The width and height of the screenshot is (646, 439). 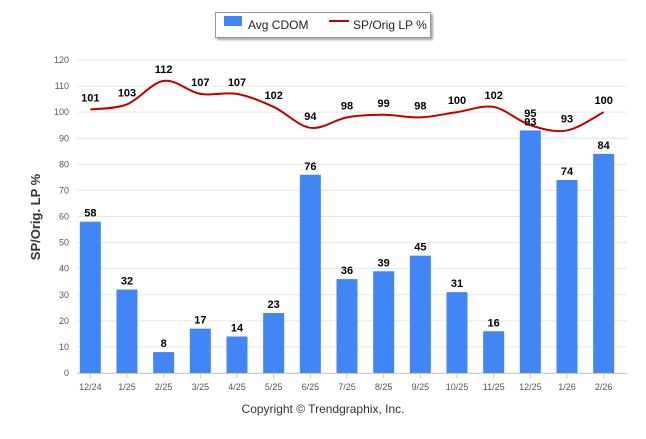 I want to click on x-tick-label: 12/25, so click(x=530, y=387).